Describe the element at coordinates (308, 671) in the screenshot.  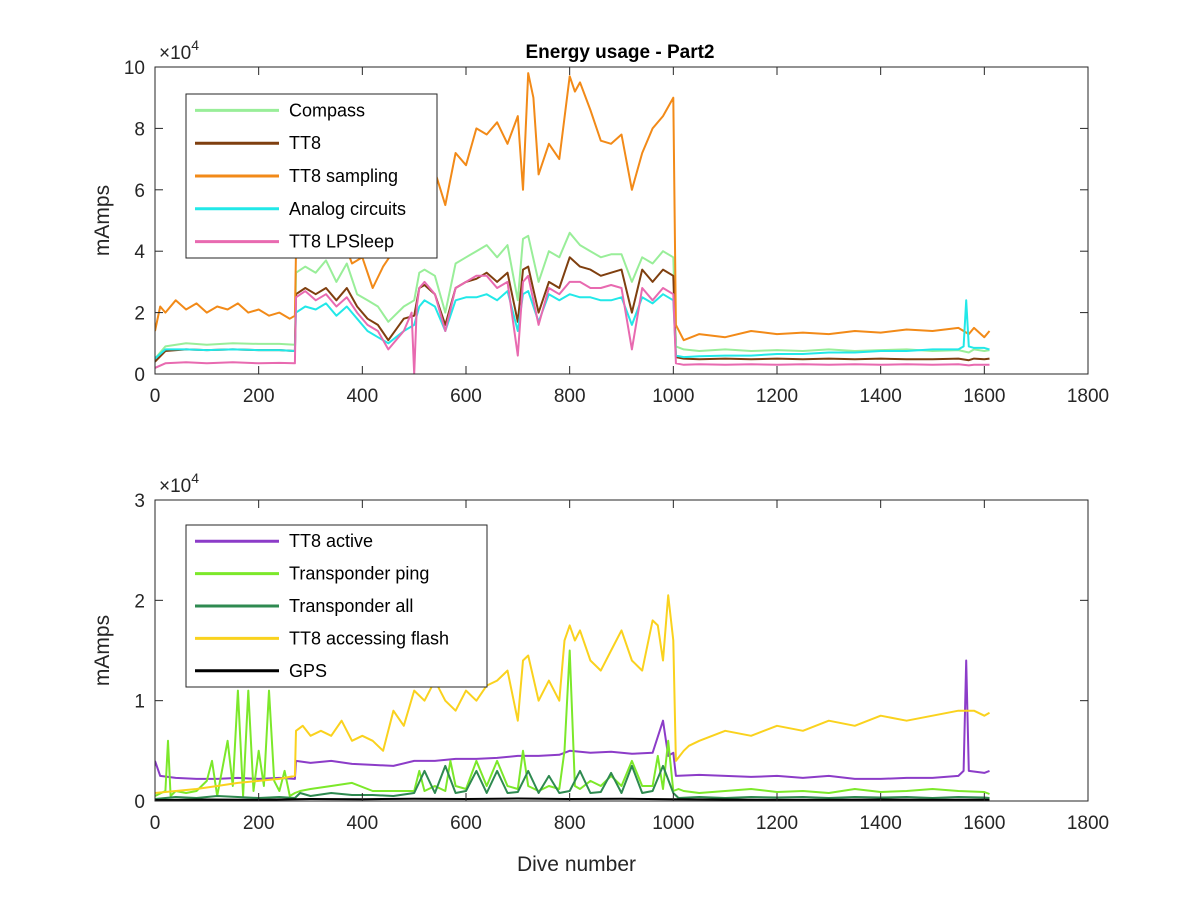
I see `legend-label: GPS` at that location.